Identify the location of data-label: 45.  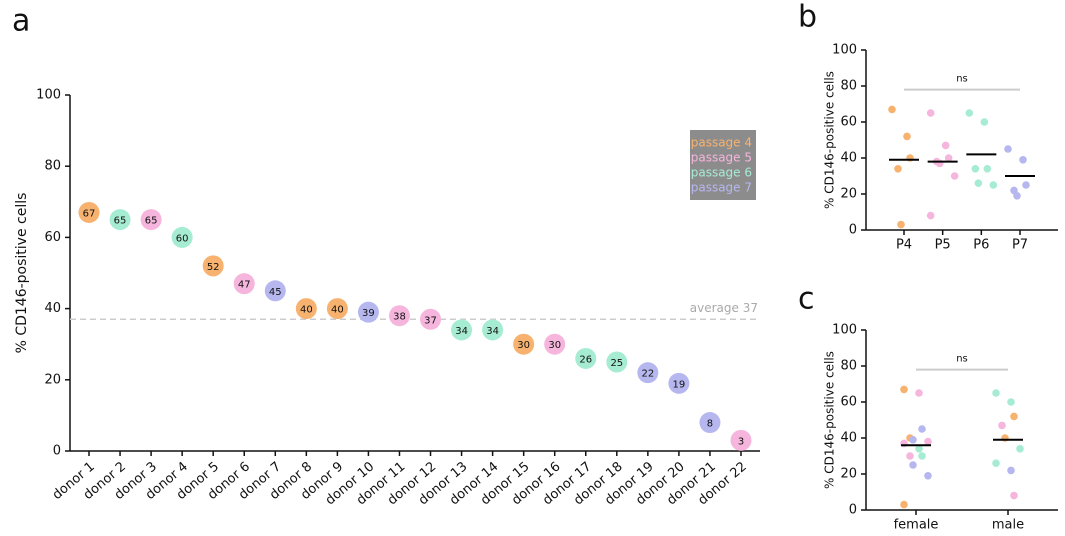
(275, 292).